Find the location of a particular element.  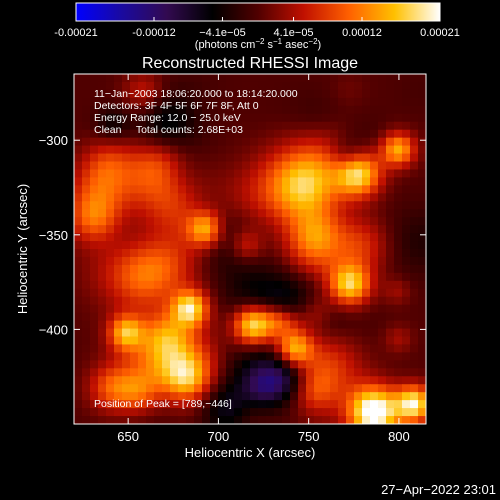

x-tick-label: 650 is located at coordinates (128, 436).